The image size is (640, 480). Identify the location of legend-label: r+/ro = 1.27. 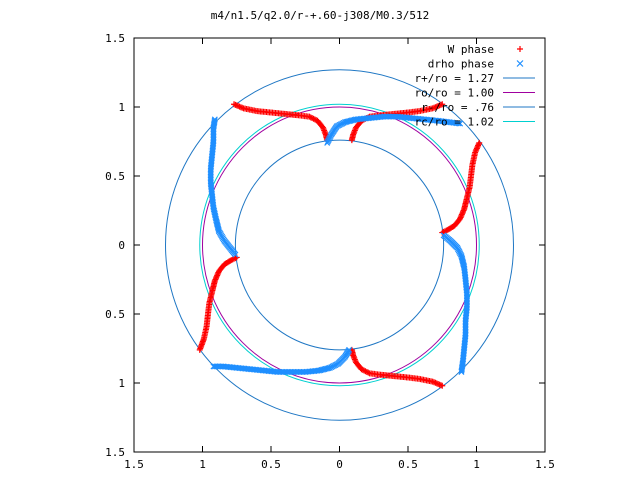
(454, 78).